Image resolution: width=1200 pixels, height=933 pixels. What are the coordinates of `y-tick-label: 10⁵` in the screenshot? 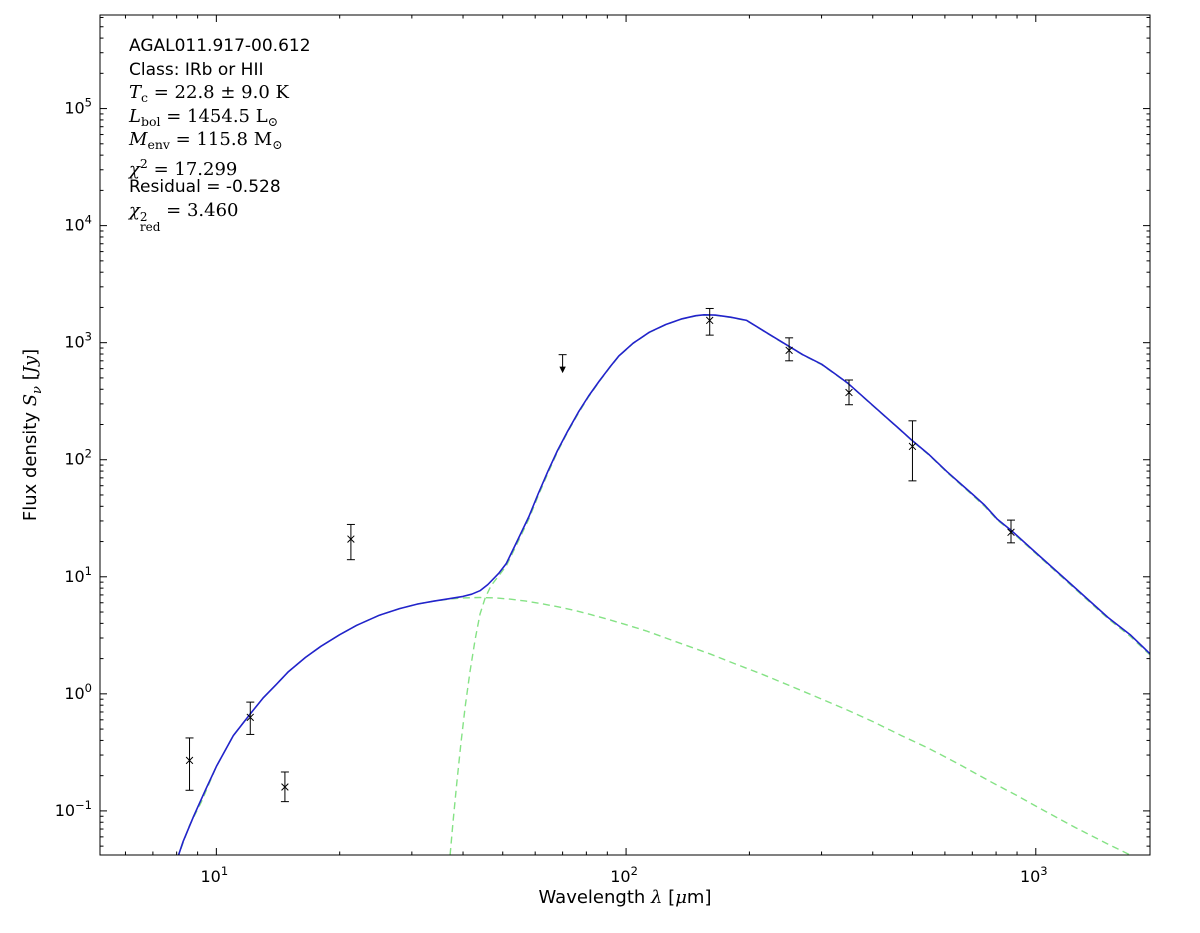 It's located at (78, 107).